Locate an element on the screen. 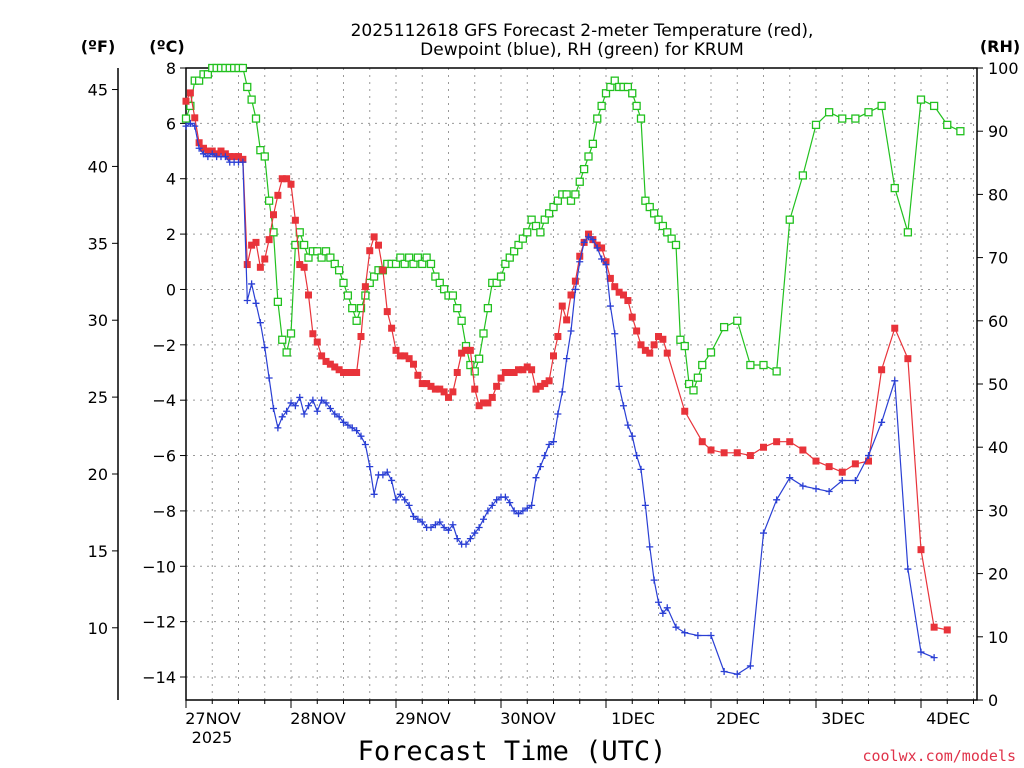 The image size is (1024, 768). rh-tick-label: 30 is located at coordinates (998, 510).